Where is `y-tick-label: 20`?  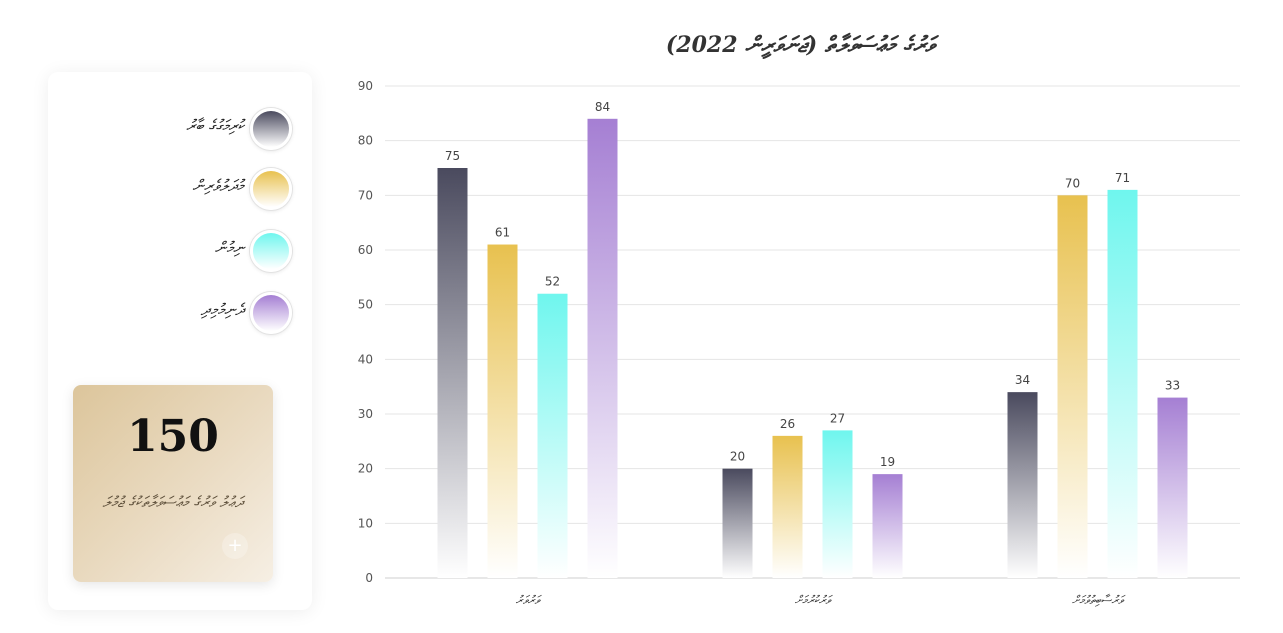
y-tick-label: 20 is located at coordinates (365, 469).